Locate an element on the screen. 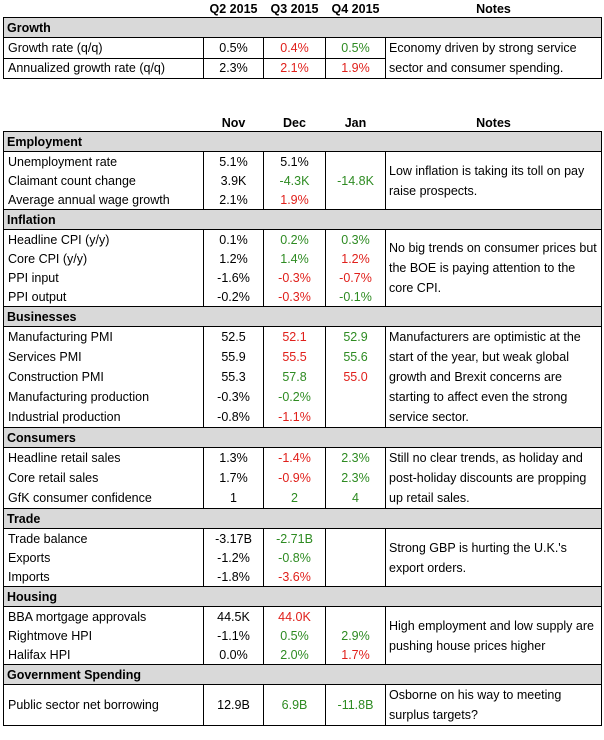 The image size is (604, 740). col-q2-2015: Q2 2015 is located at coordinates (233, 8).